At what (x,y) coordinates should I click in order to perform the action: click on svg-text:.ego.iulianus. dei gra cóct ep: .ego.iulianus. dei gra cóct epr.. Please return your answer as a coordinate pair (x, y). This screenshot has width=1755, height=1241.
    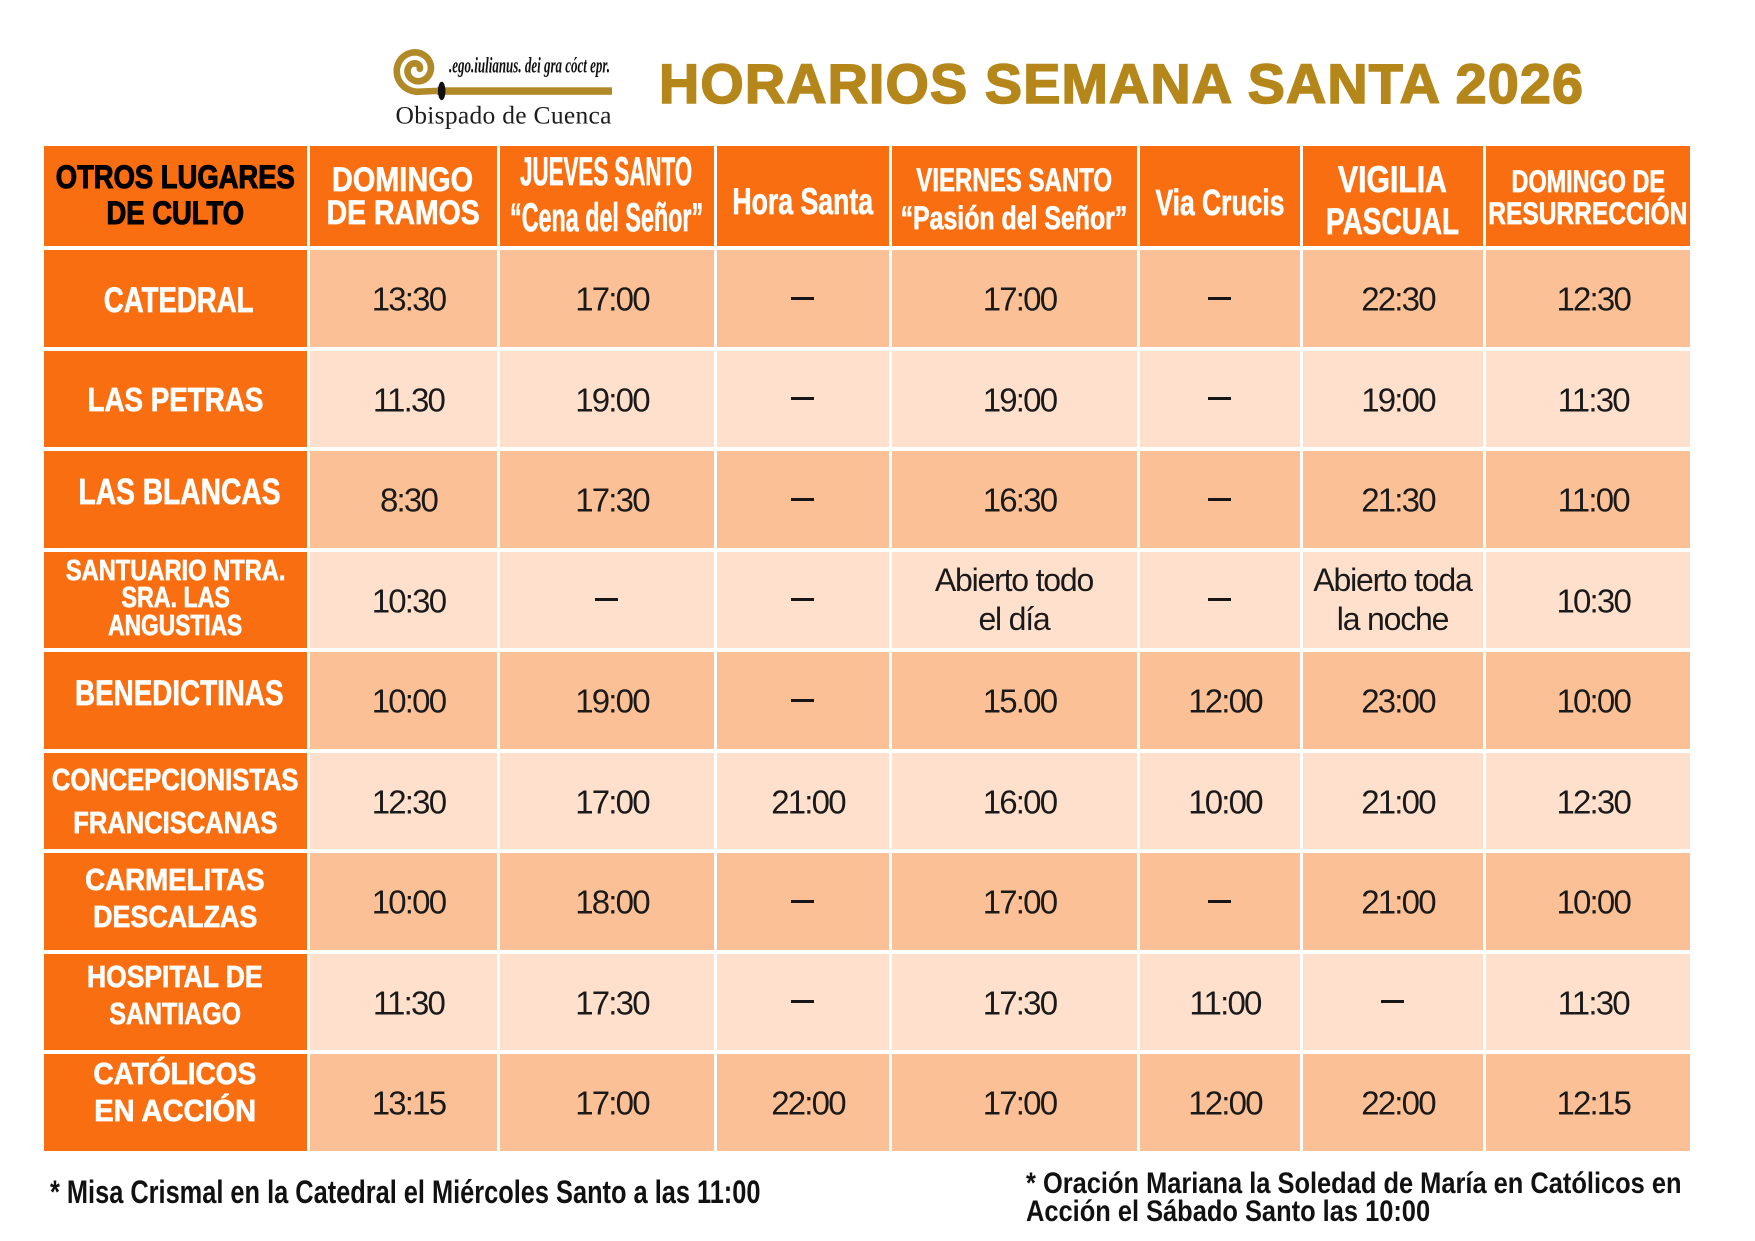
    Looking at the image, I should click on (529, 65).